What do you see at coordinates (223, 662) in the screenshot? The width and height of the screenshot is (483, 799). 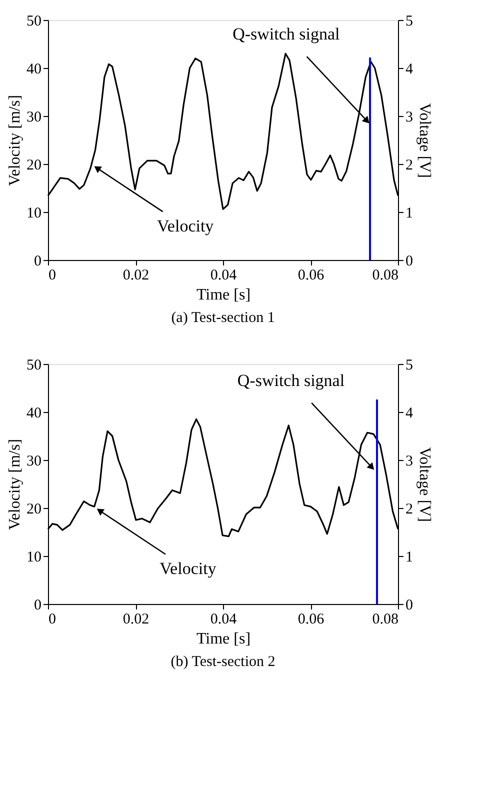 I see `text: (b) Test-section 2` at bounding box center [223, 662].